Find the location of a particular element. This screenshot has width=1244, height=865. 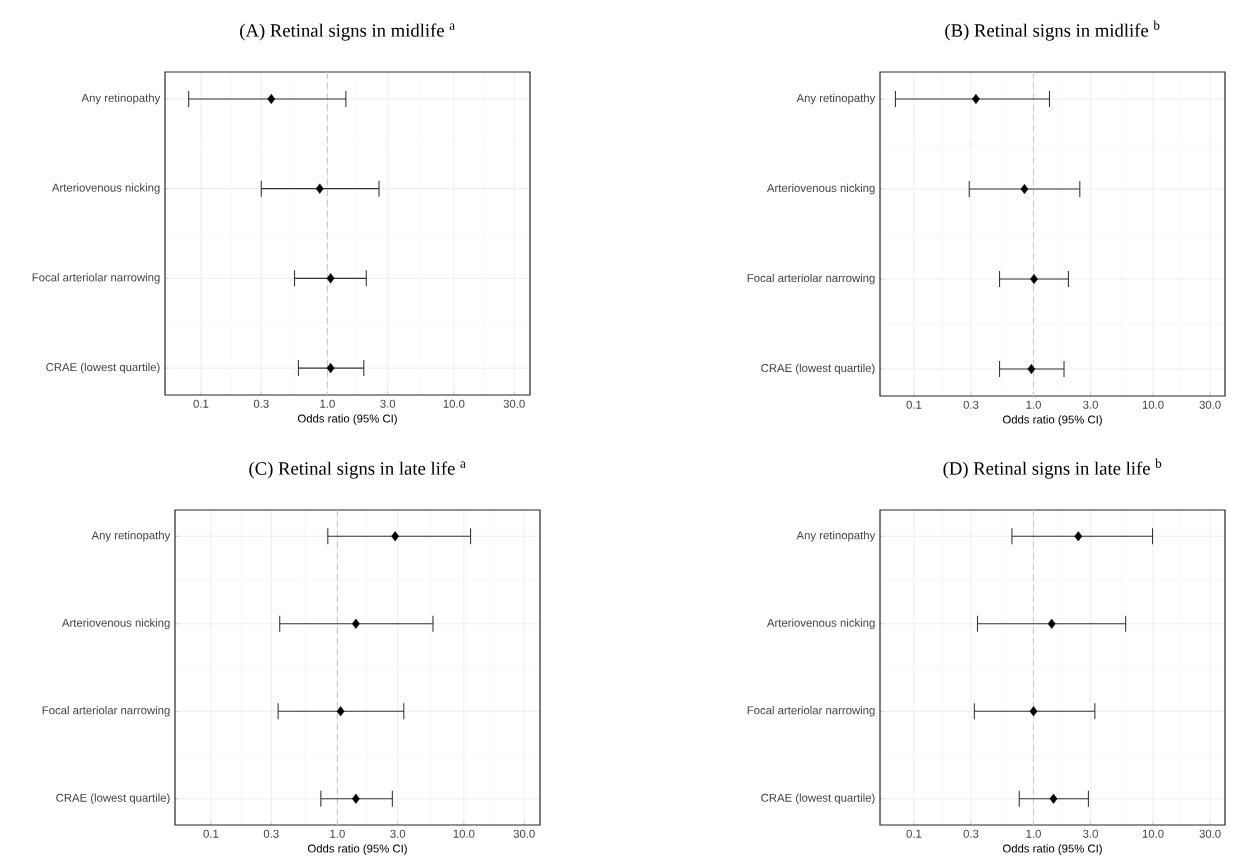

chart-title: (B) Retinal signs in midlife $^{b}$ is located at coordinates (1052, 30).